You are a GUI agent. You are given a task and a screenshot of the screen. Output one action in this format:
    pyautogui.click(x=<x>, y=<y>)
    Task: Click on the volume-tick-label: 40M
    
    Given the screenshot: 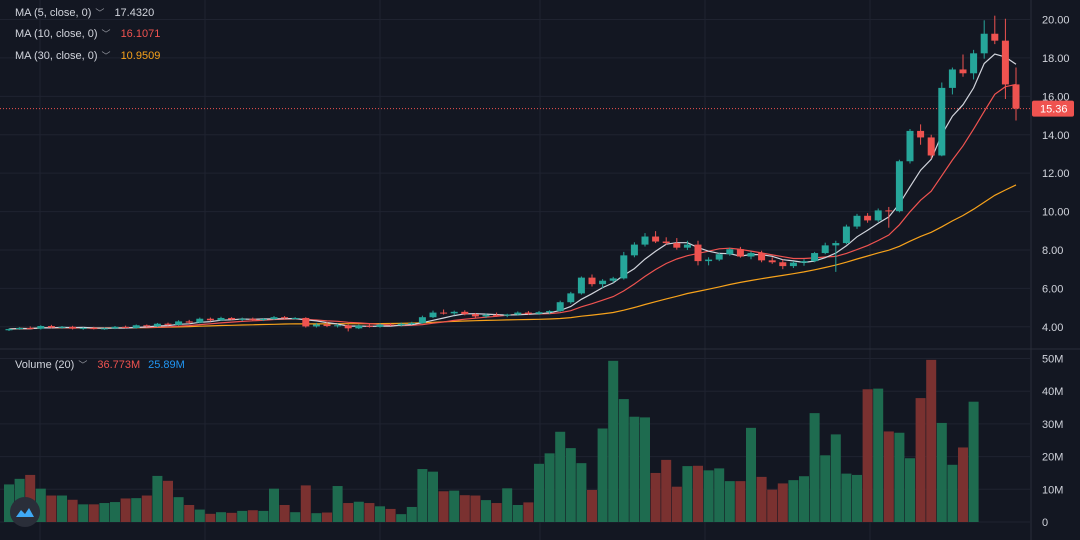 What is the action you would take?
    pyautogui.click(x=1052, y=392)
    